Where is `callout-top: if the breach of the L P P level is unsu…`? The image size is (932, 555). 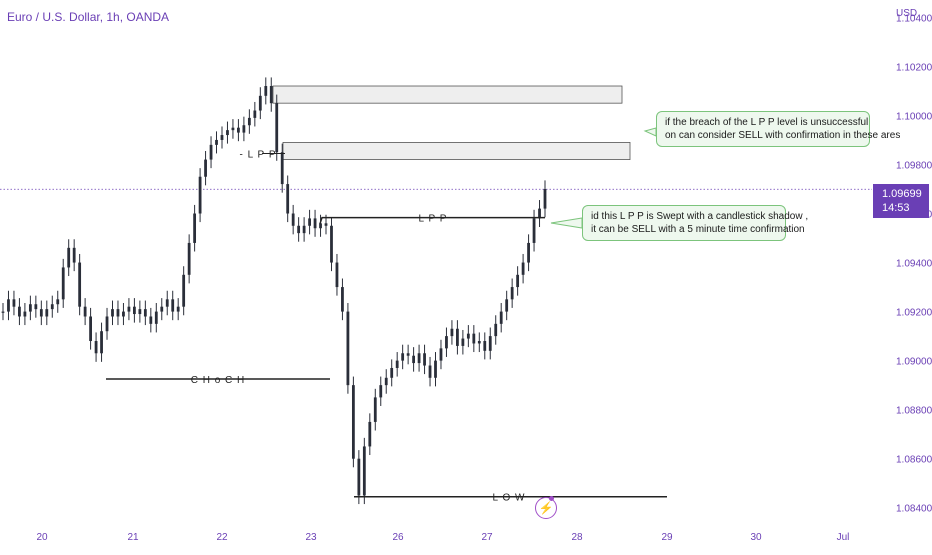
callout-top: if the breach of the L P P level is unsu… is located at coordinates (778, 129).